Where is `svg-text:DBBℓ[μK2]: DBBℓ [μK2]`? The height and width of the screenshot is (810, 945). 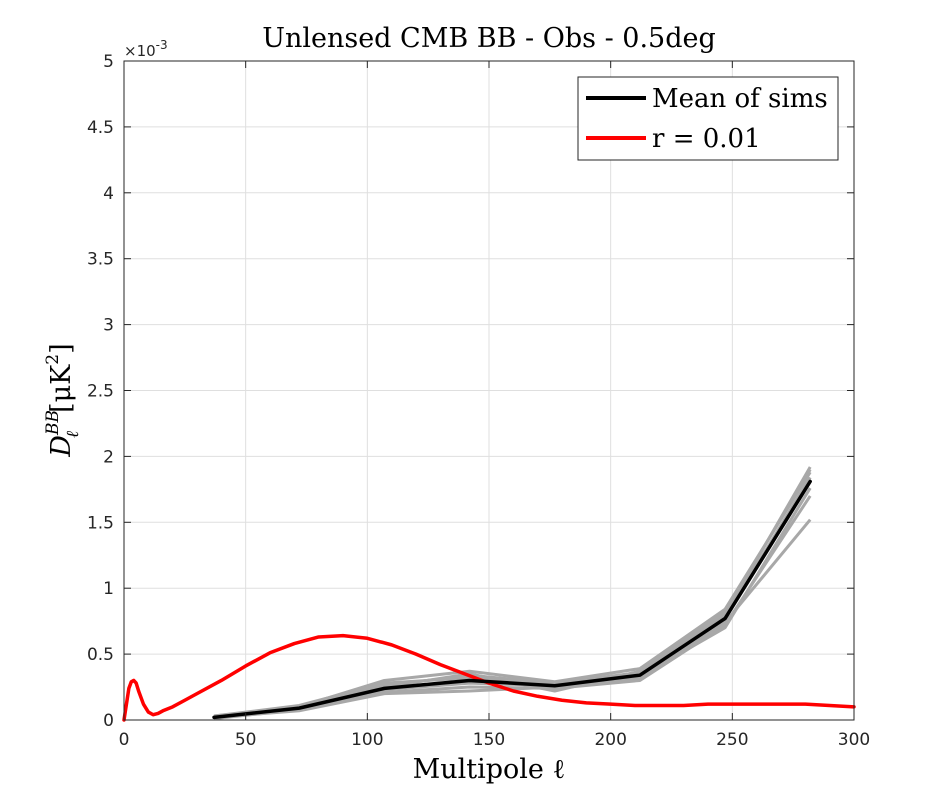 svg-text:DBBℓ[μK2]: DBBℓ [μK2] is located at coordinates (63, 400).